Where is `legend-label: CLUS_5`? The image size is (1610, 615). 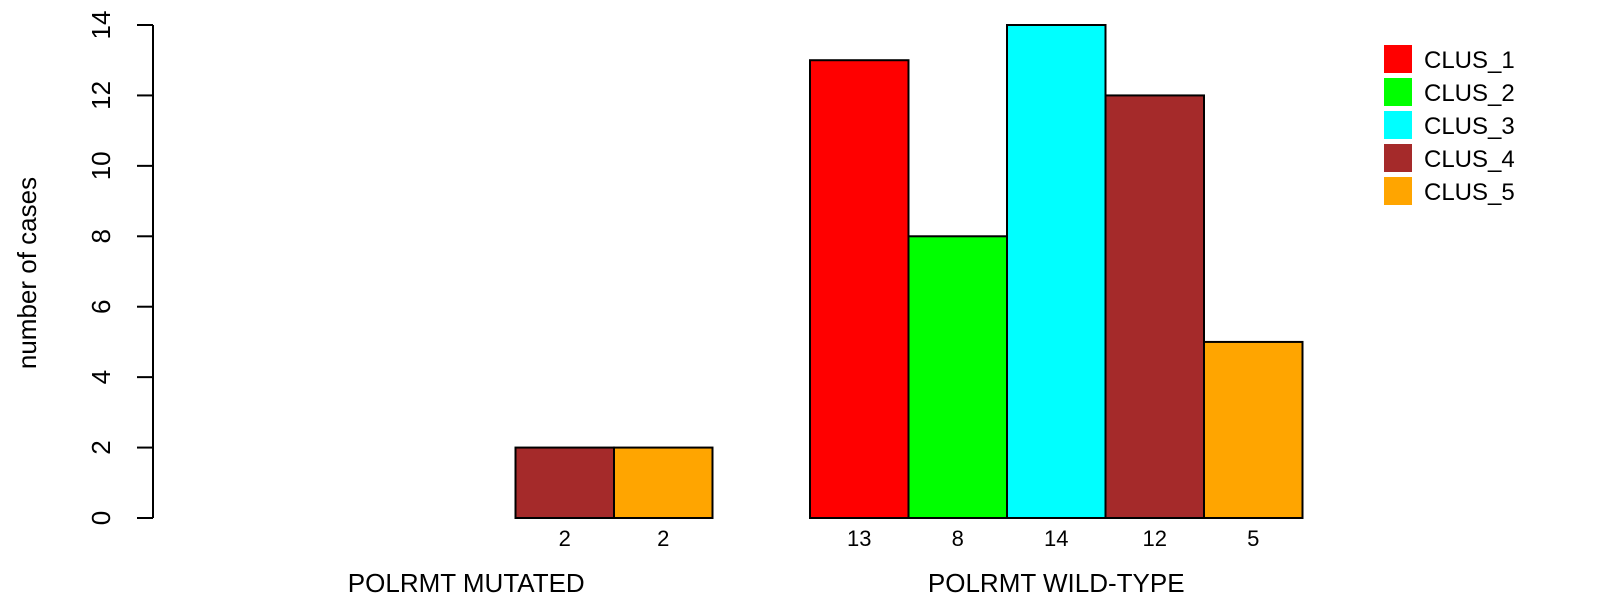 legend-label: CLUS_5 is located at coordinates (1469, 192).